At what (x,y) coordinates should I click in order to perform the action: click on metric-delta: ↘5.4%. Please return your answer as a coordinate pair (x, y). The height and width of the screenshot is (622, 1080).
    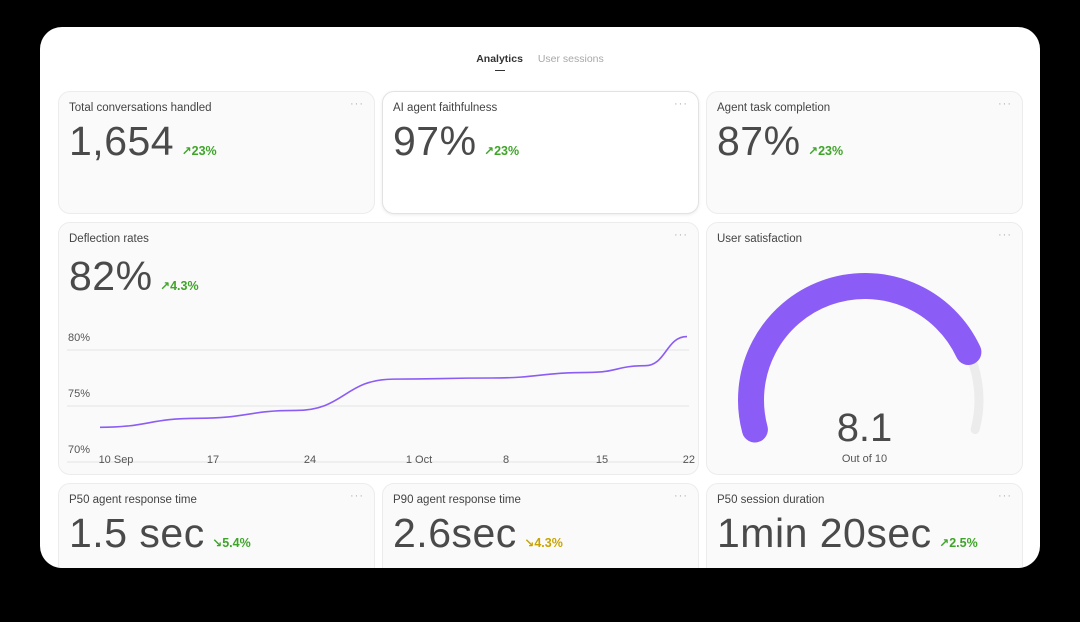
    Looking at the image, I should click on (231, 543).